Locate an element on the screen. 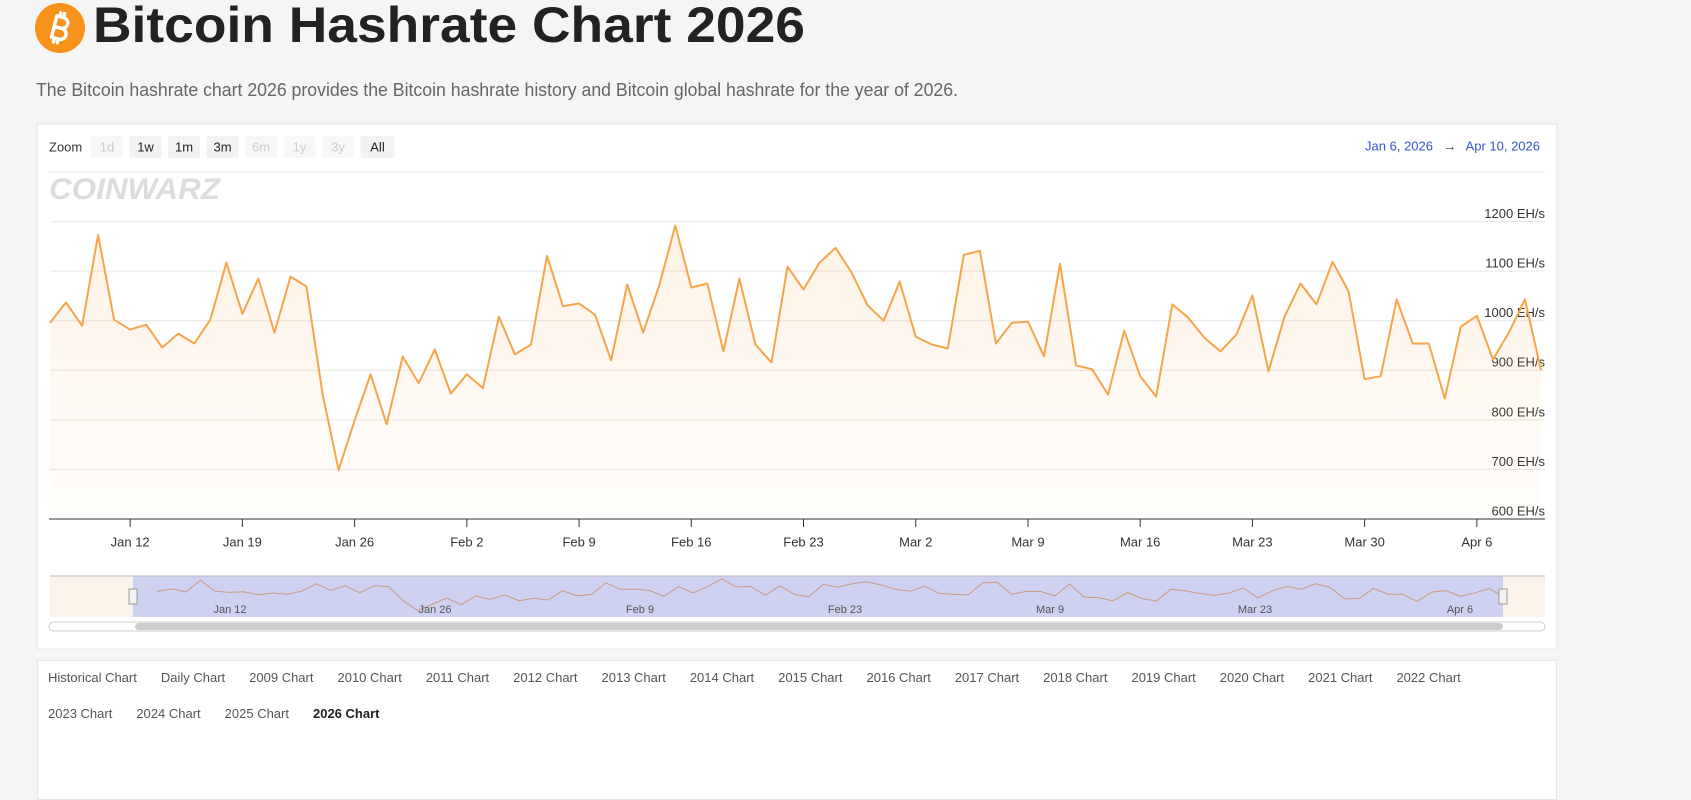  zoom-button-label: 1w is located at coordinates (145, 146).